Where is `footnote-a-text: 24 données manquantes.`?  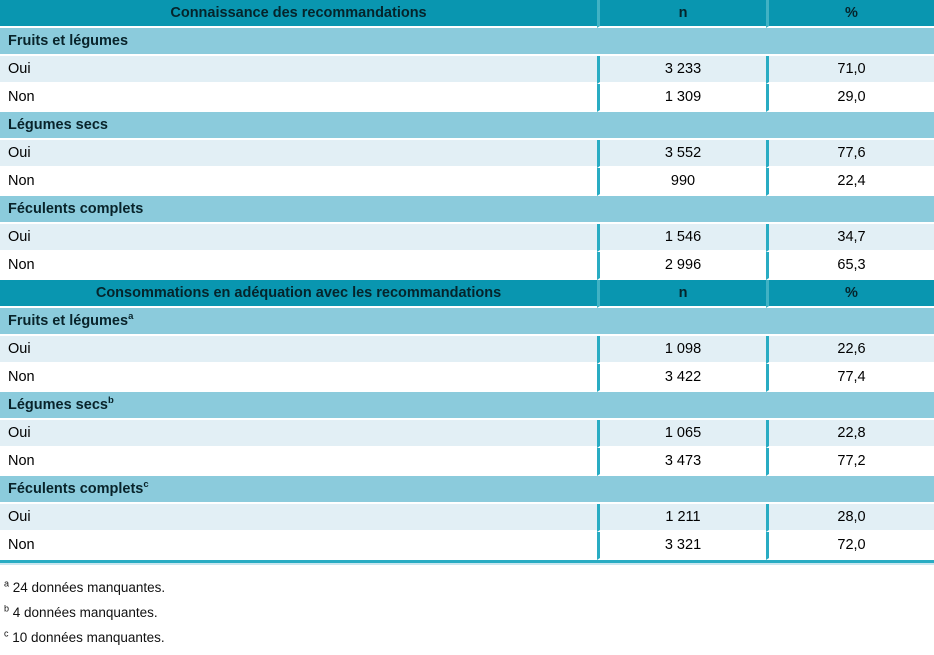 footnote-a-text: 24 données manquantes. is located at coordinates (89, 587).